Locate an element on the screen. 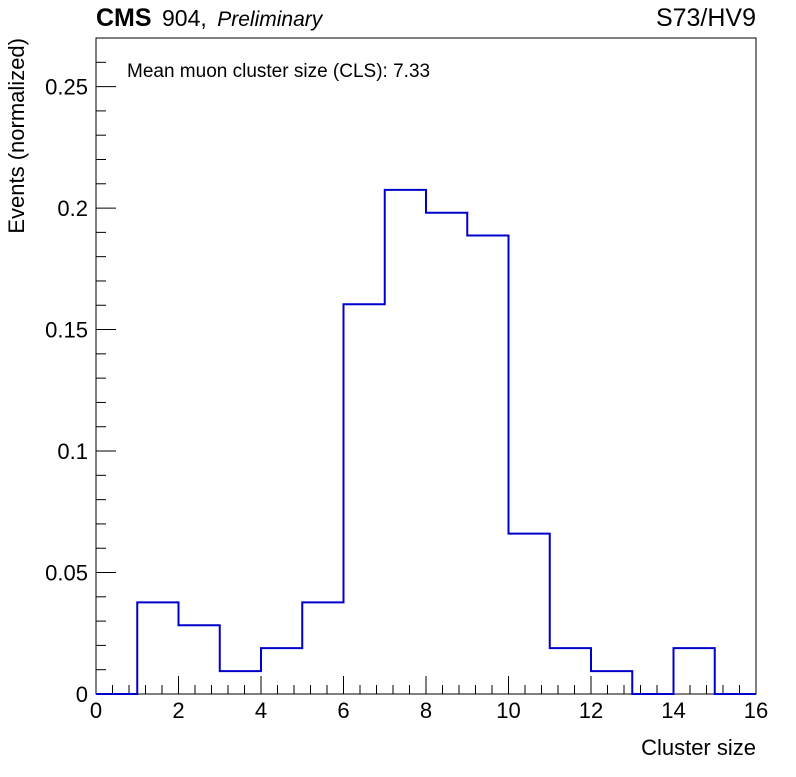 Image resolution: width=796 pixels, height=777 pixels. mean-cls-annotation: Mean muon cluster size (CLS): 7.33 is located at coordinates (278, 71).